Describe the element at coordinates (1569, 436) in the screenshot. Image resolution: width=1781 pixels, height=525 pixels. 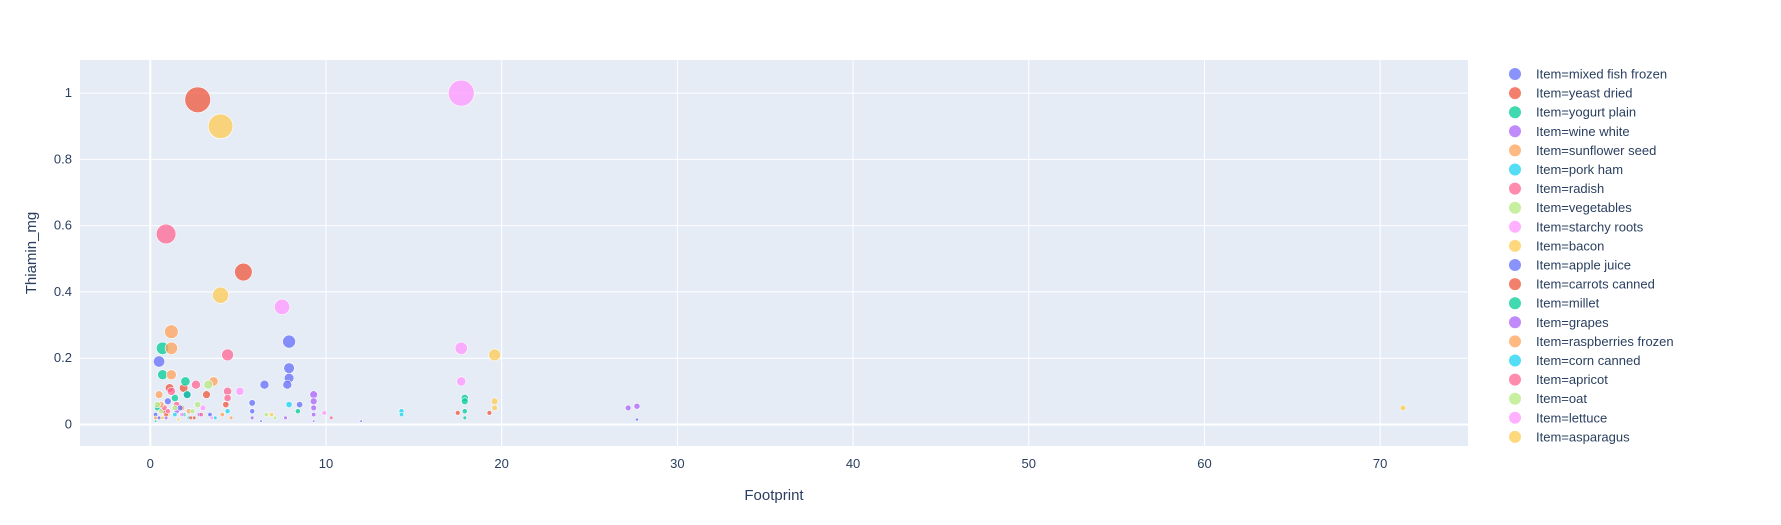
I see `legend-item: Item=asparagus` at that location.